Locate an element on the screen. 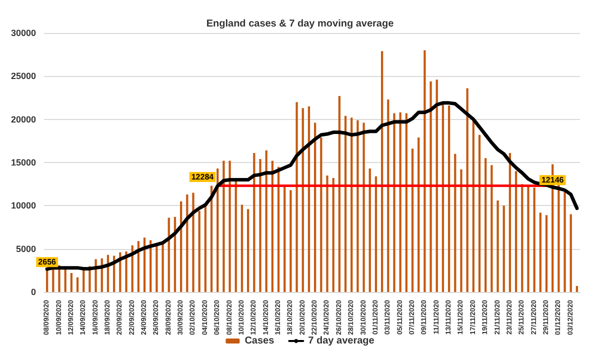  y-tick-label: 20000 is located at coordinates (23, 119).